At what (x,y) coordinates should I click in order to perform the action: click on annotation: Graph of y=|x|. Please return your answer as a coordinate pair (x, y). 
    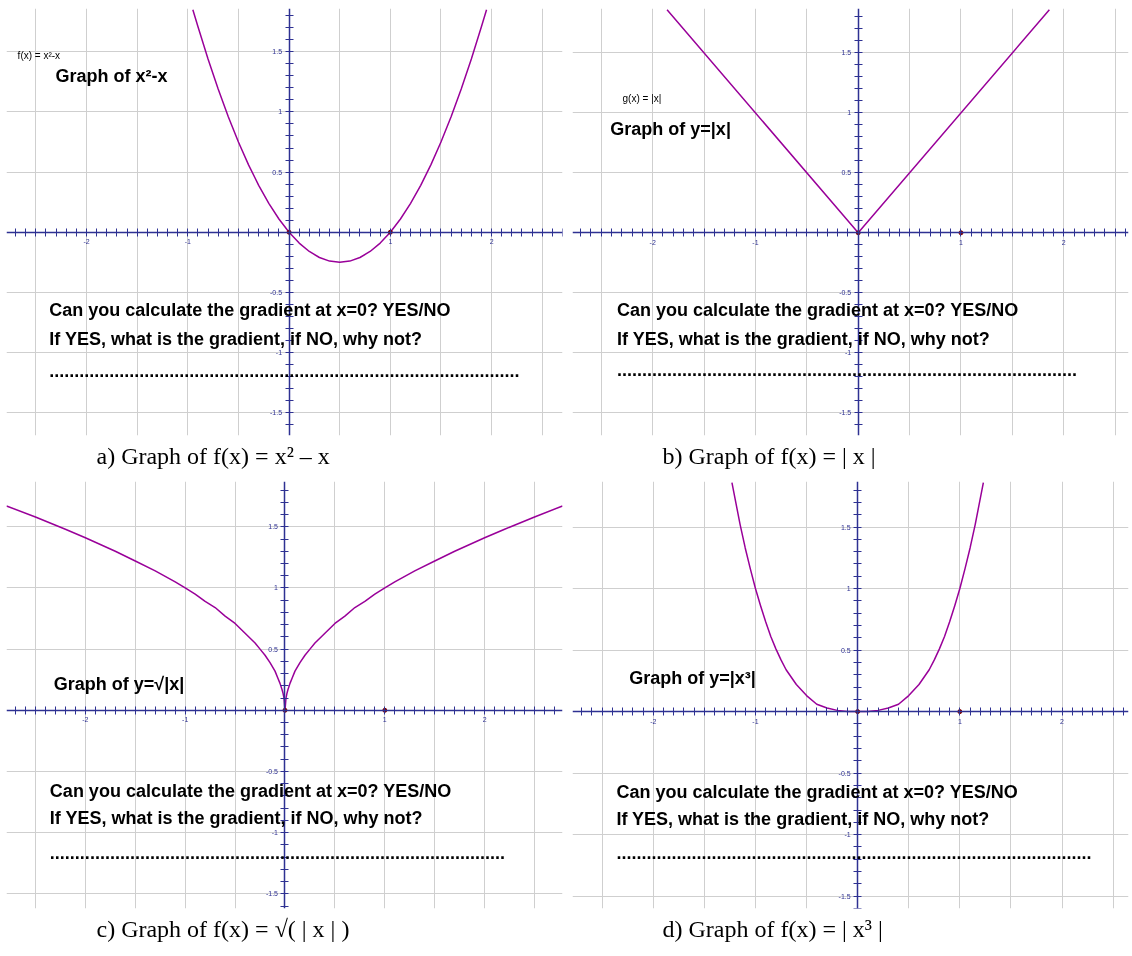
    Looking at the image, I should click on (670, 128).